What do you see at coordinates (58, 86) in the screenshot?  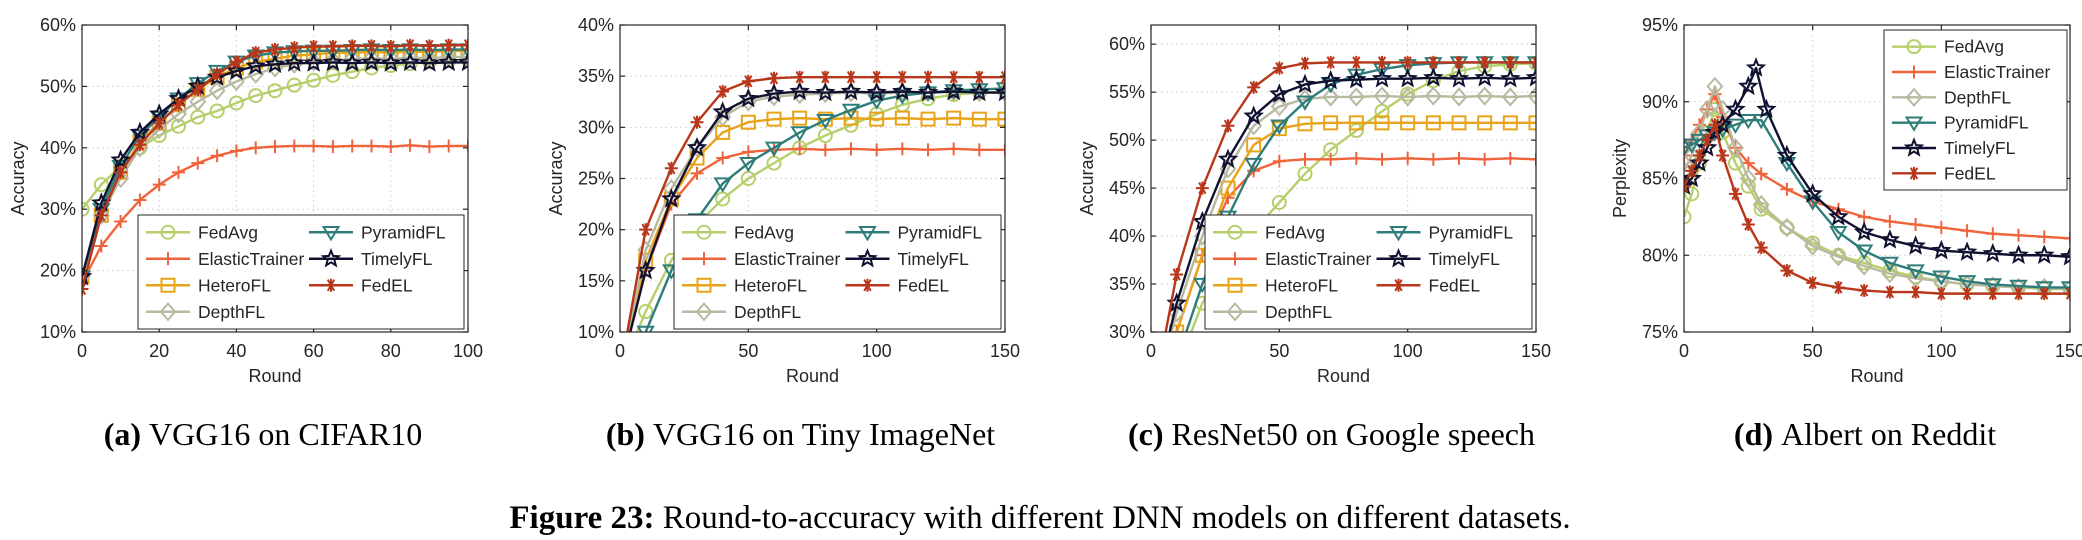 I see `y-tick-label: 50%` at bounding box center [58, 86].